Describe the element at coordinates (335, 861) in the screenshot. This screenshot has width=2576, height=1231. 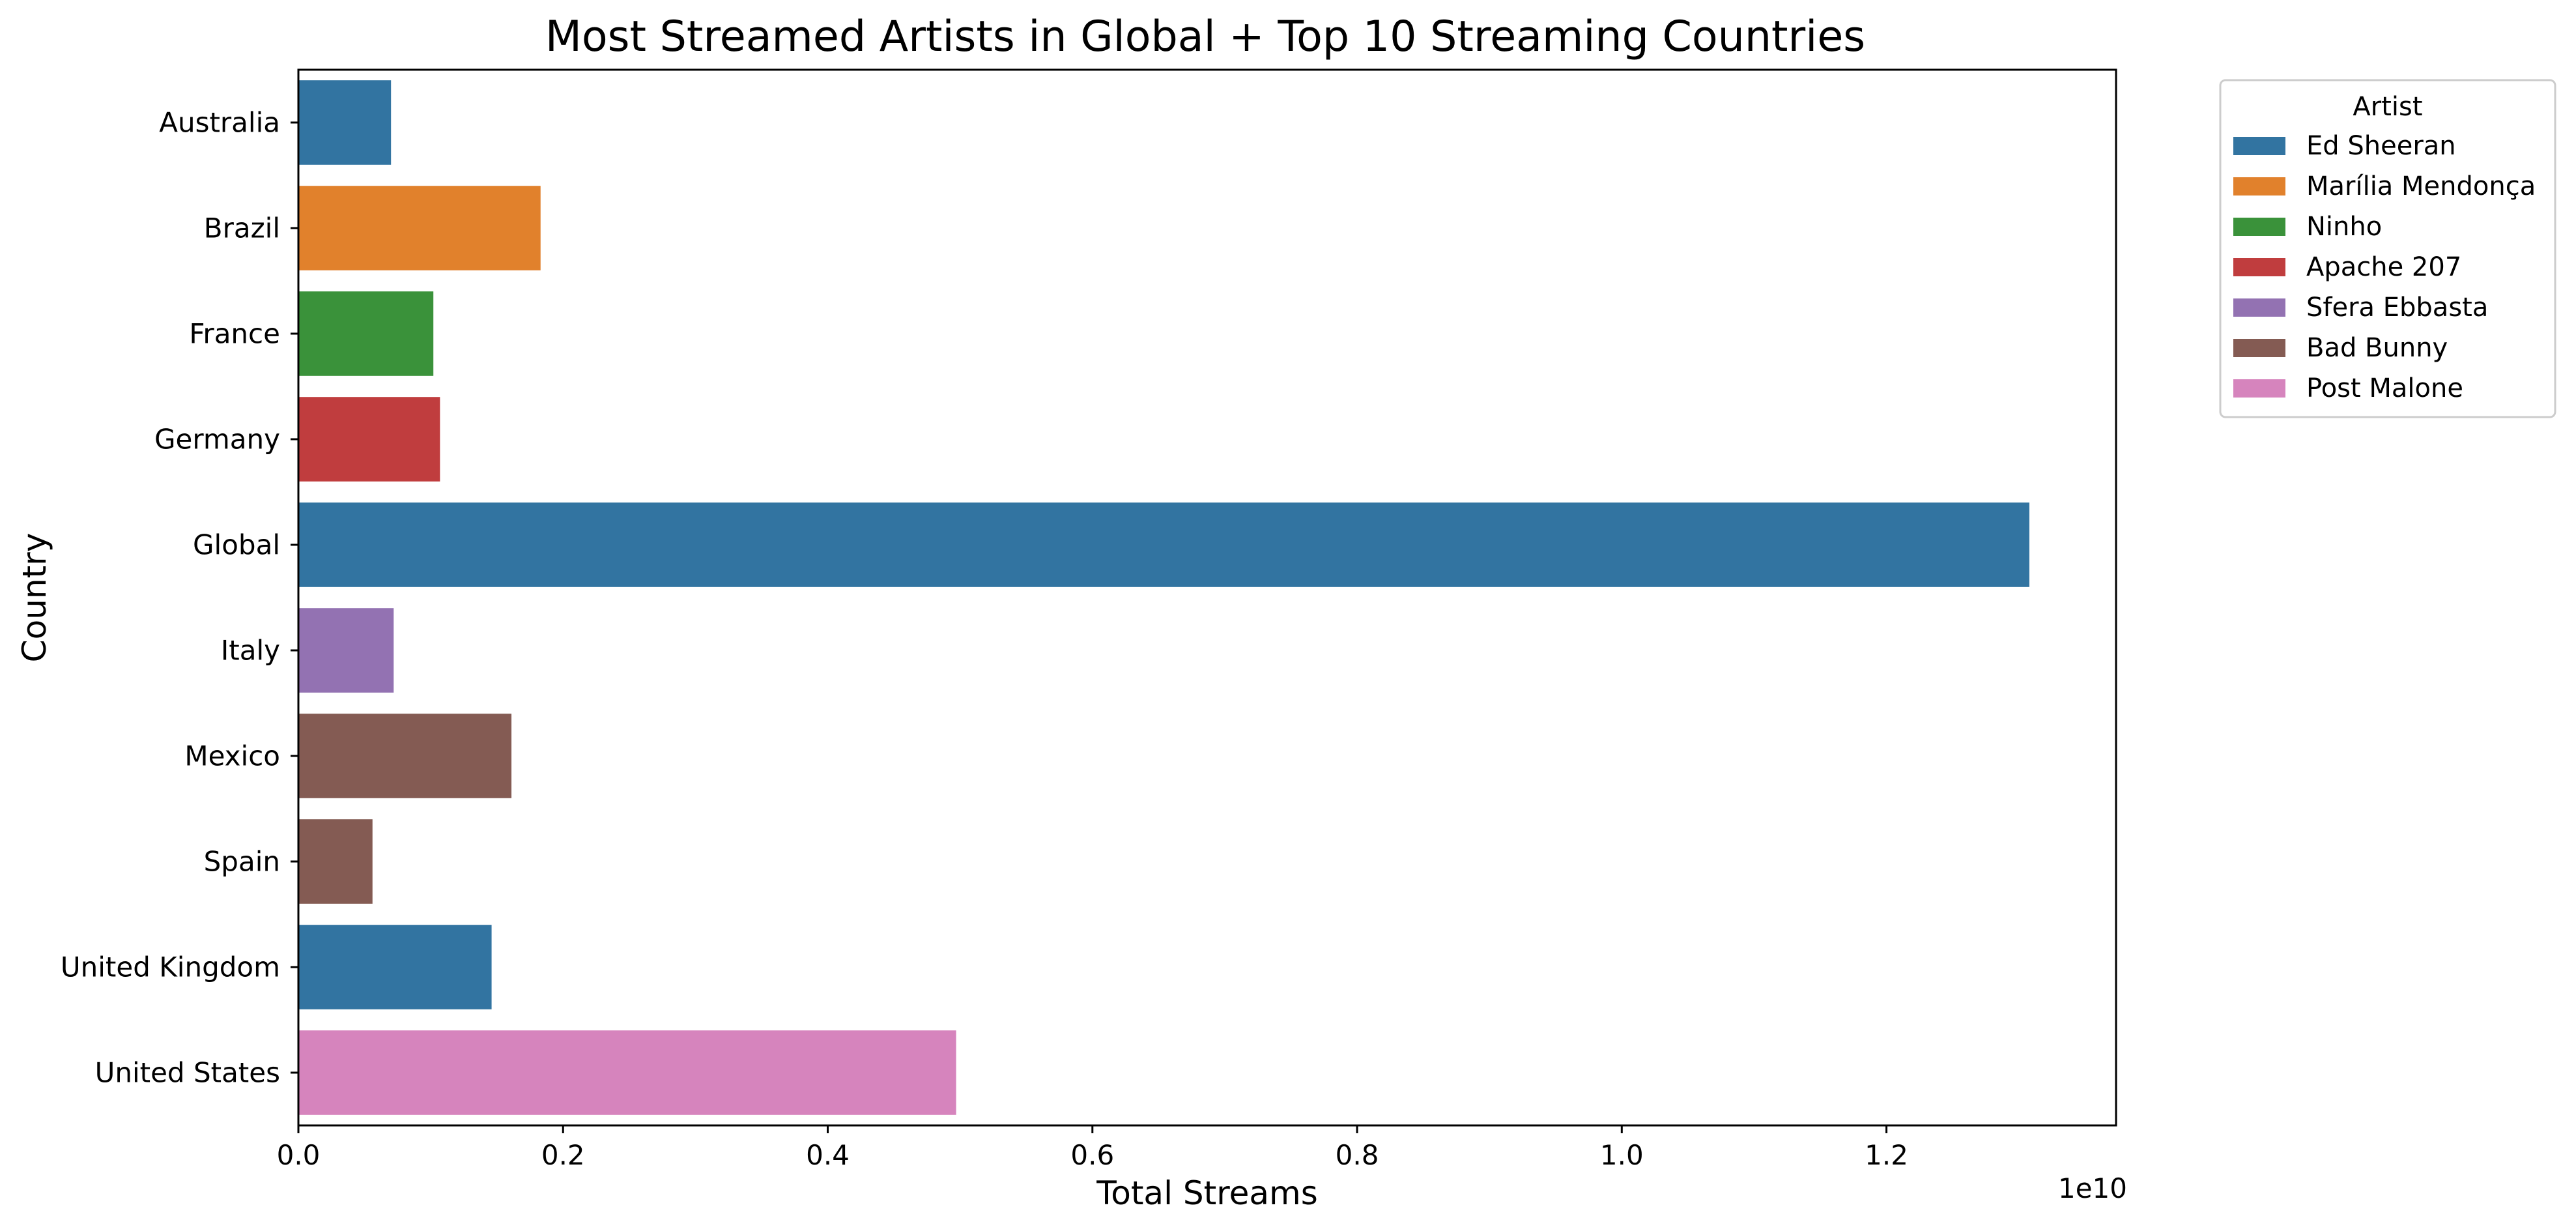
I see `bar-spain` at that location.